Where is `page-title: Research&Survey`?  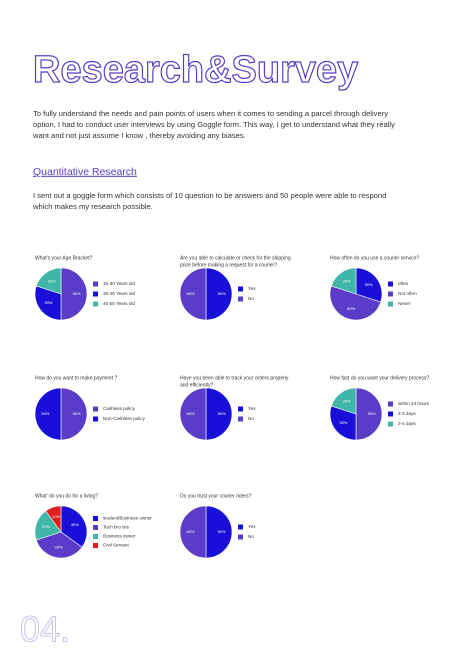
page-title: Research&Survey is located at coordinates (195, 70).